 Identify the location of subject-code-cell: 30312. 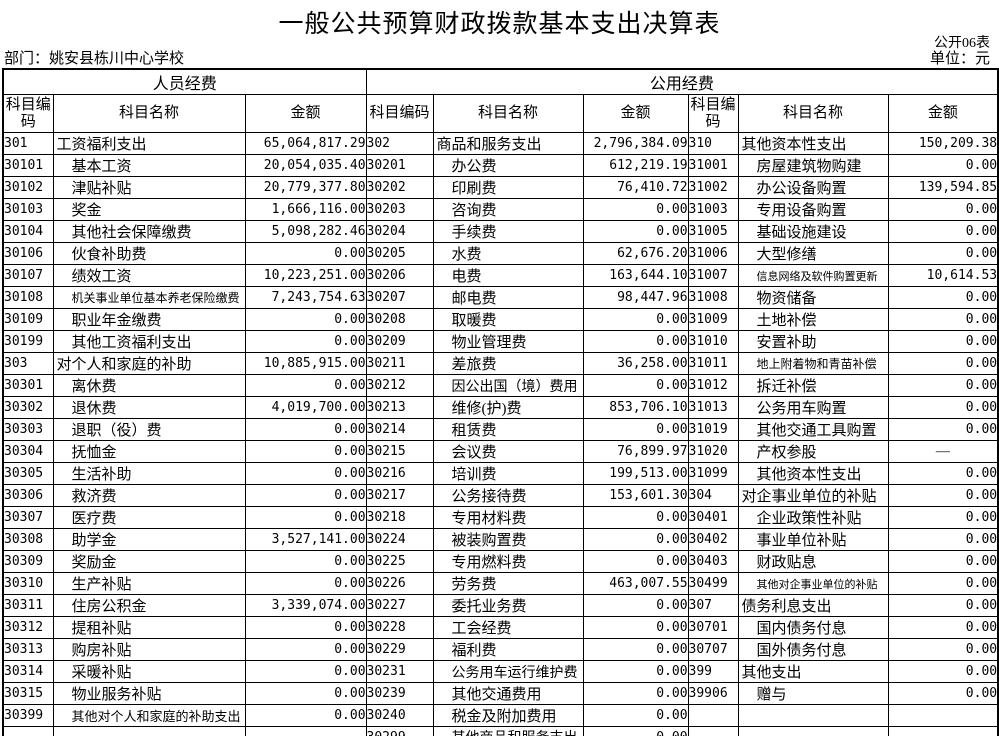
(28, 627).